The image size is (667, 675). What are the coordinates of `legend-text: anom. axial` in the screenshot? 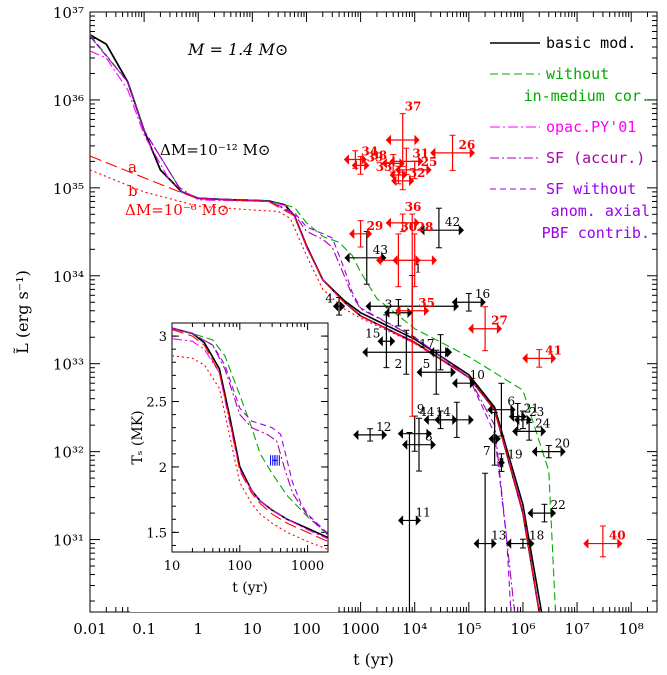 It's located at (600, 211).